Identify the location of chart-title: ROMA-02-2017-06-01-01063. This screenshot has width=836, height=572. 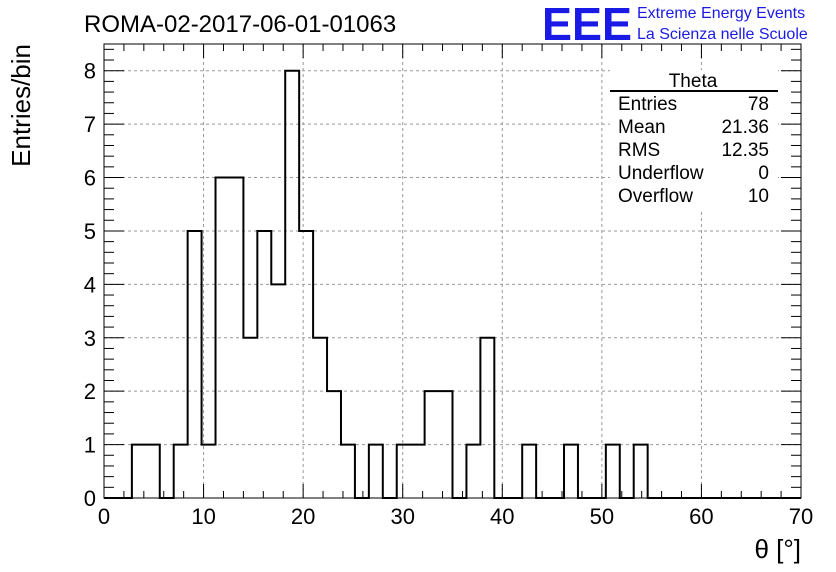
(240, 24).